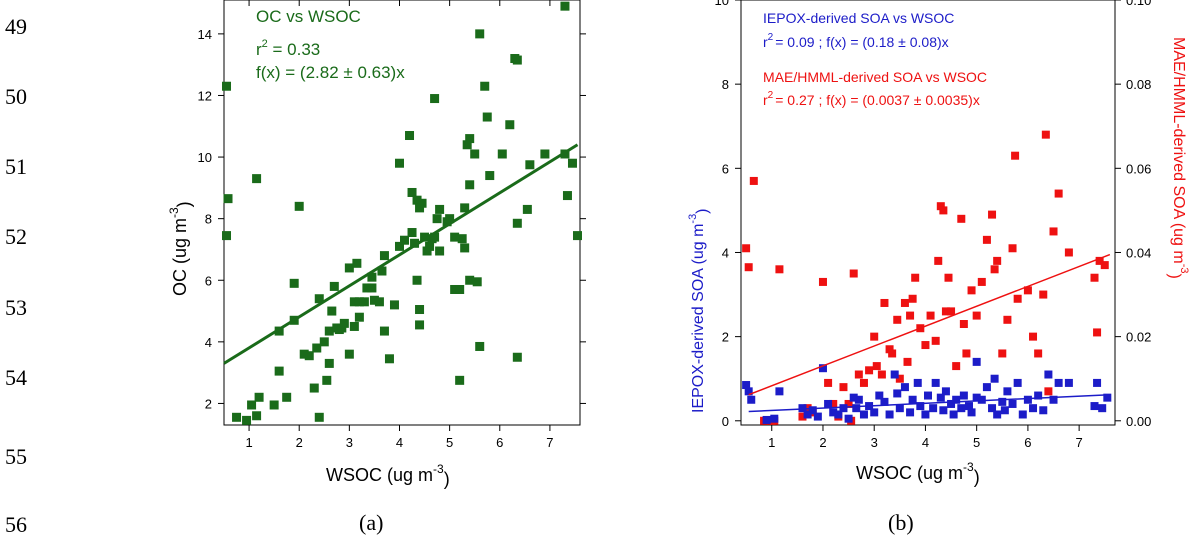 The width and height of the screenshot is (1192, 541). What do you see at coordinates (1138, 421) in the screenshot?
I see `y-tick-label-right: 0.00` at bounding box center [1138, 421].